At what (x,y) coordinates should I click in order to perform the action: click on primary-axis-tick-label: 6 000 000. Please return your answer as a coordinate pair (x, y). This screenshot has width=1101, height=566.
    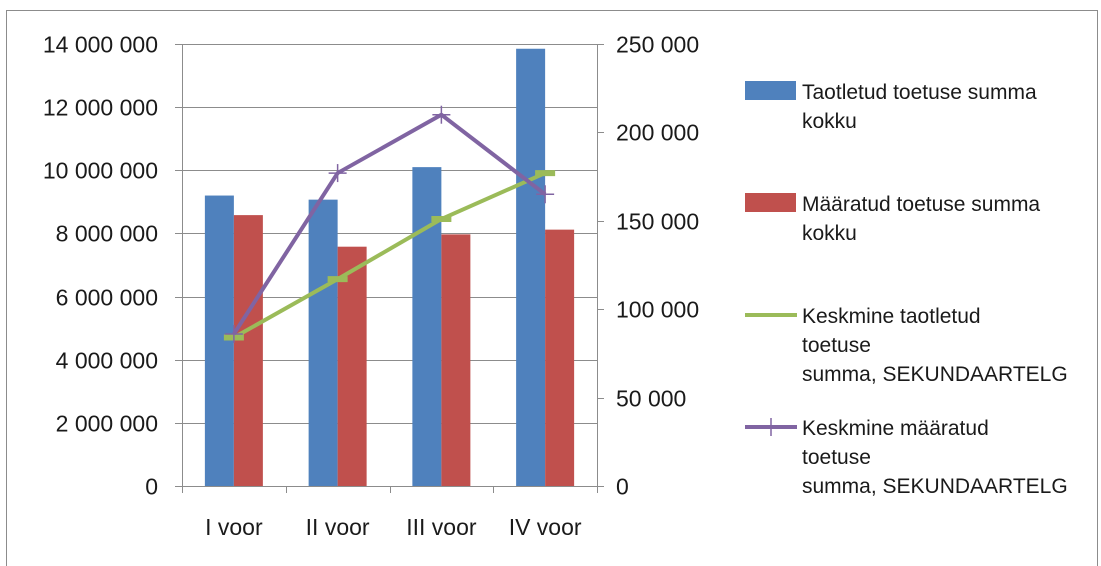
    Looking at the image, I should click on (107, 298).